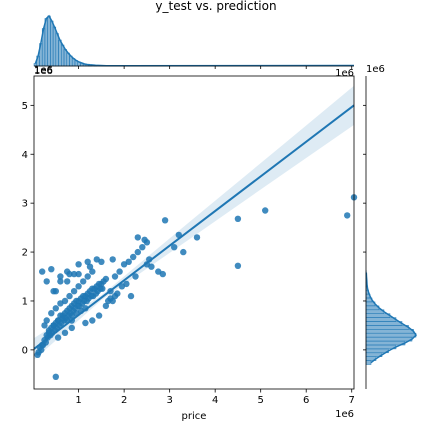  I want to click on x-tick-label: 4, so click(215, 400).